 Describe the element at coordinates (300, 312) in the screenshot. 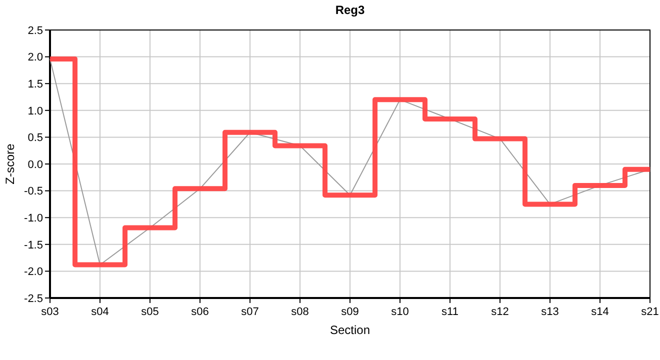

I see `x-tick-label: s08` at that location.